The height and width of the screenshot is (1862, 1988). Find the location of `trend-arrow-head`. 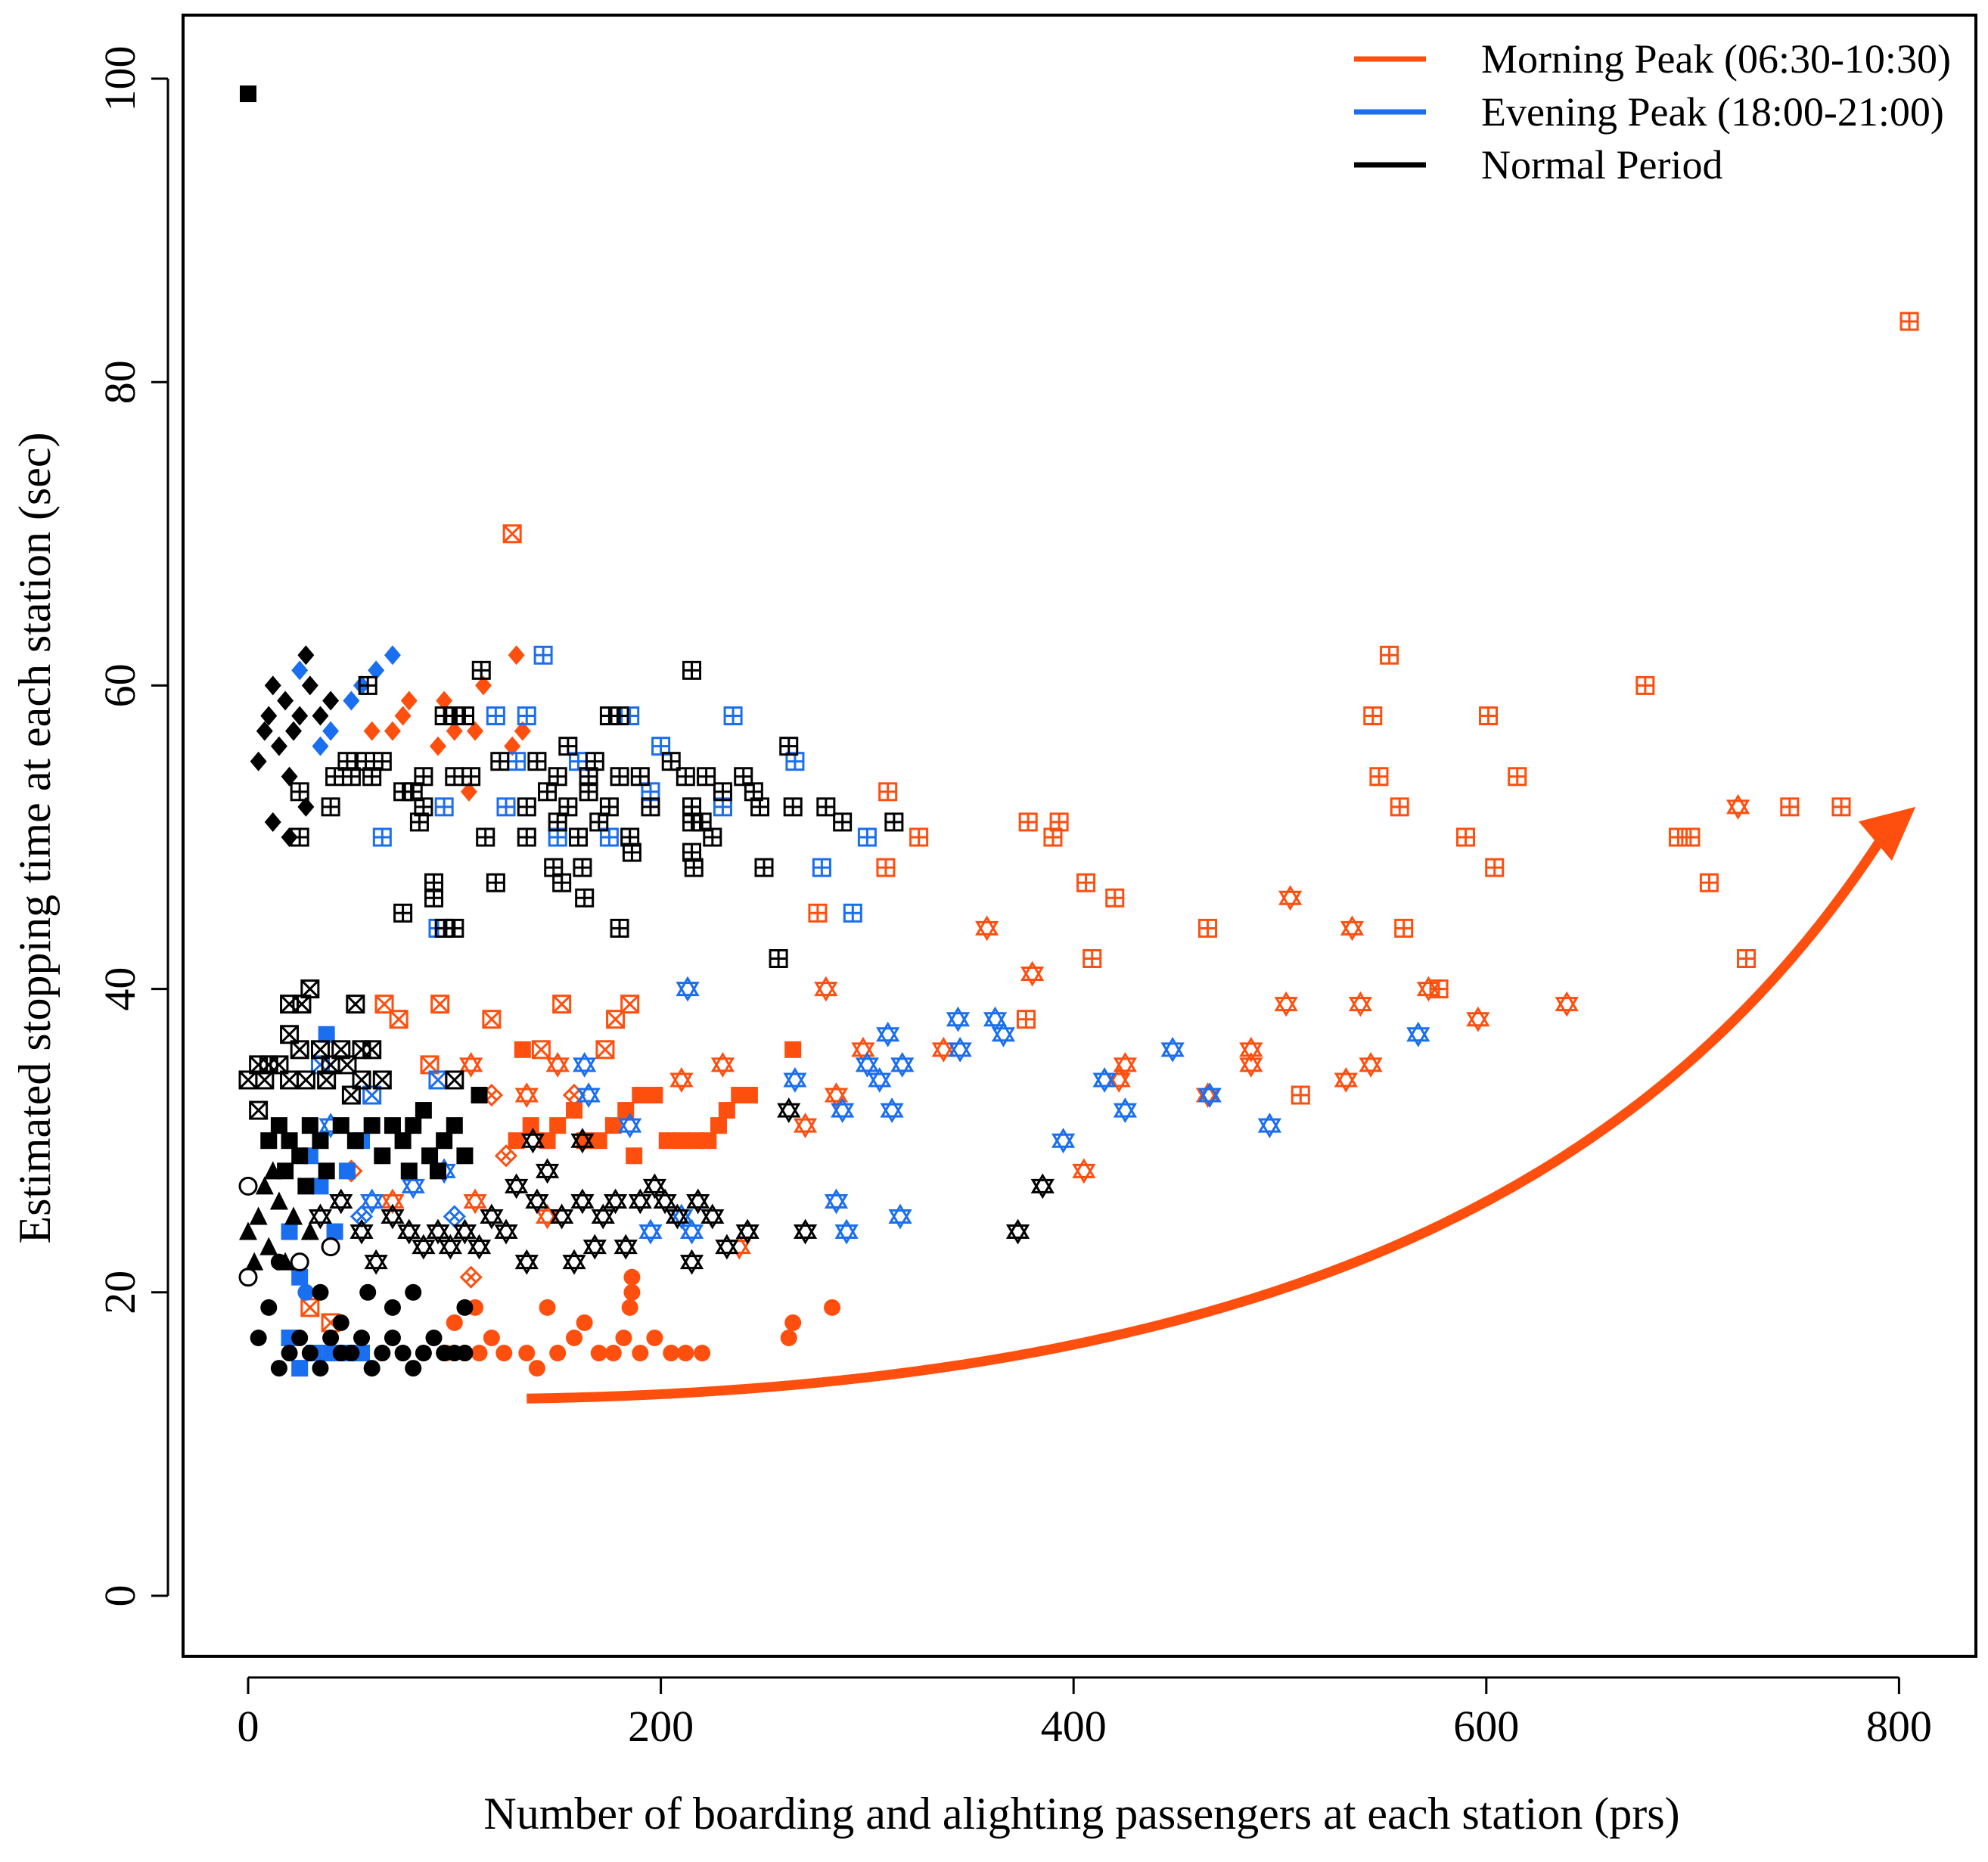

trend-arrow-head is located at coordinates (1887, 834).